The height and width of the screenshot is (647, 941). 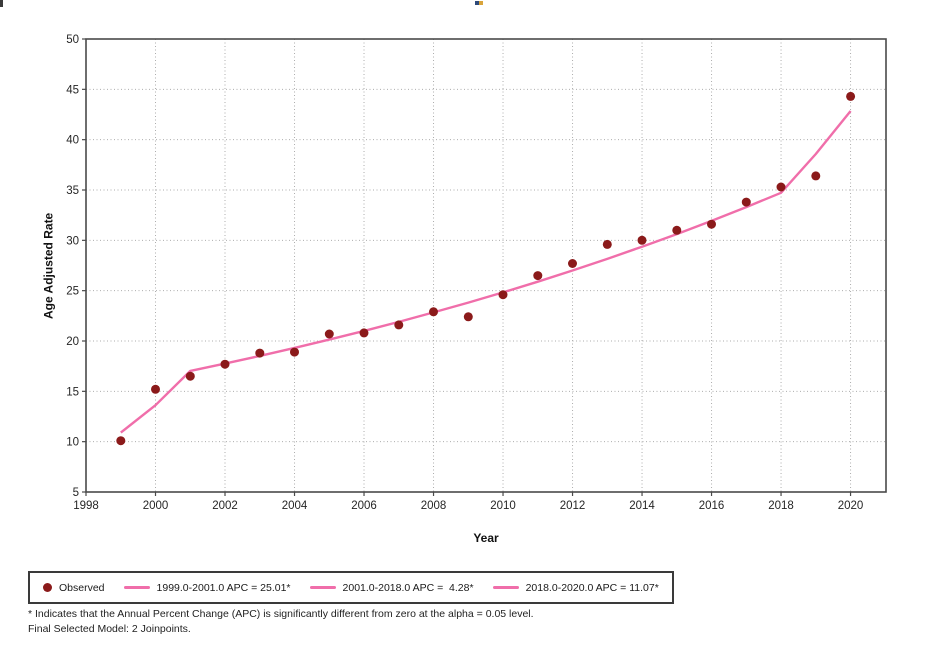 I want to click on x-tick-label: 2006, so click(x=364, y=506).